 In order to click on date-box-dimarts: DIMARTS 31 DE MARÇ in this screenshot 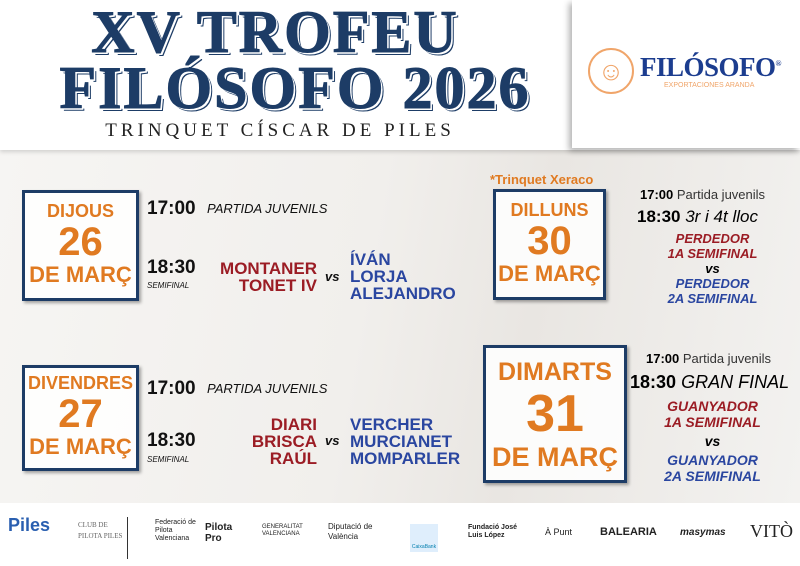, I will do `click(555, 414)`.